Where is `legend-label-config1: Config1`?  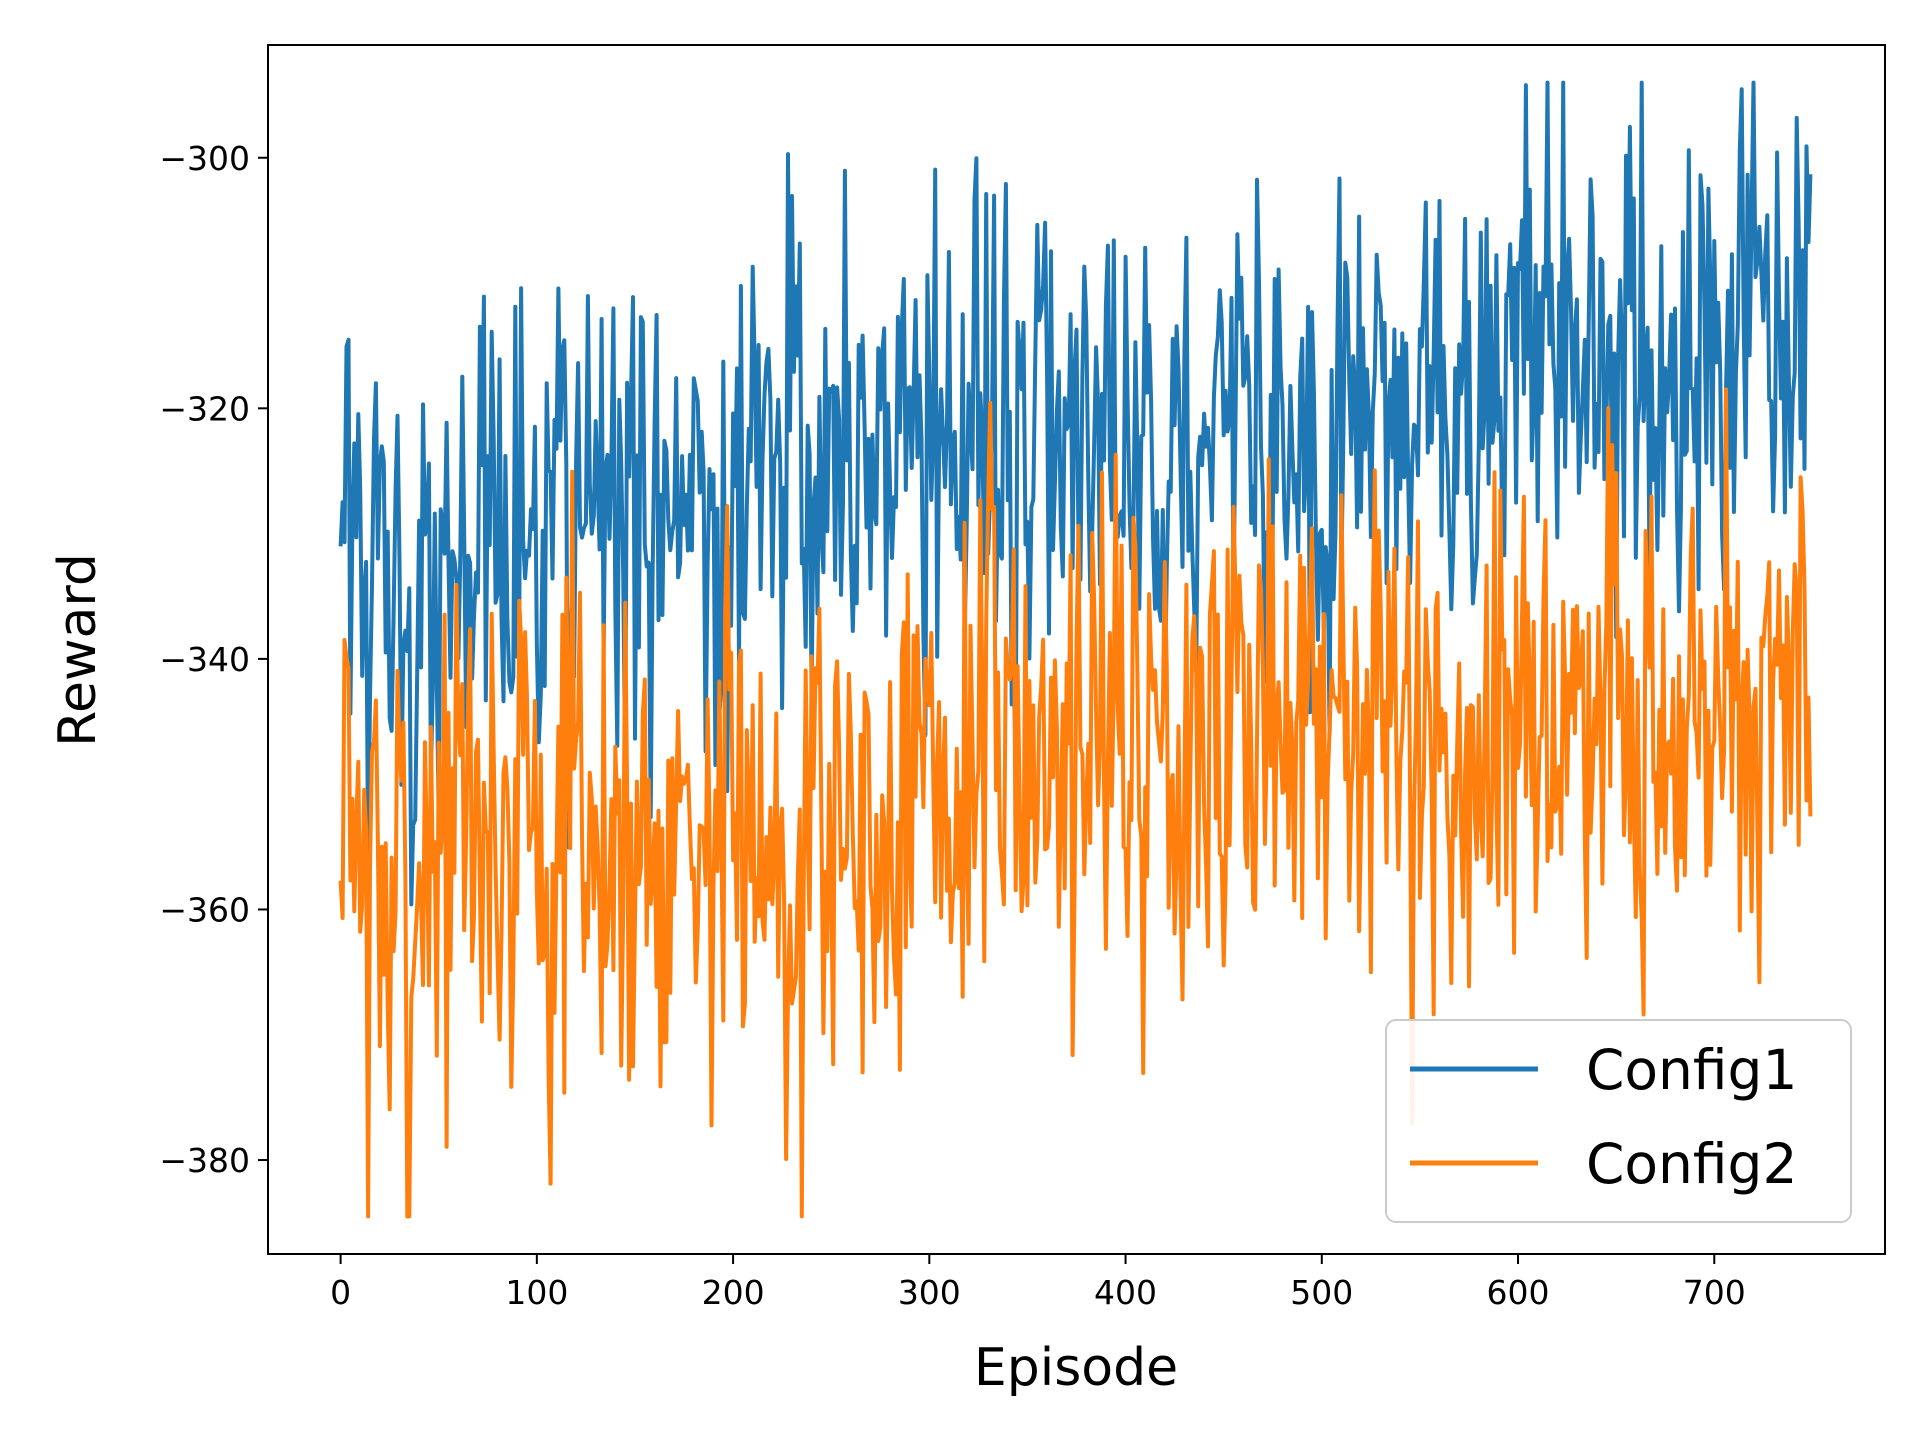
legend-label-config1: Config1 is located at coordinates (1691, 1070).